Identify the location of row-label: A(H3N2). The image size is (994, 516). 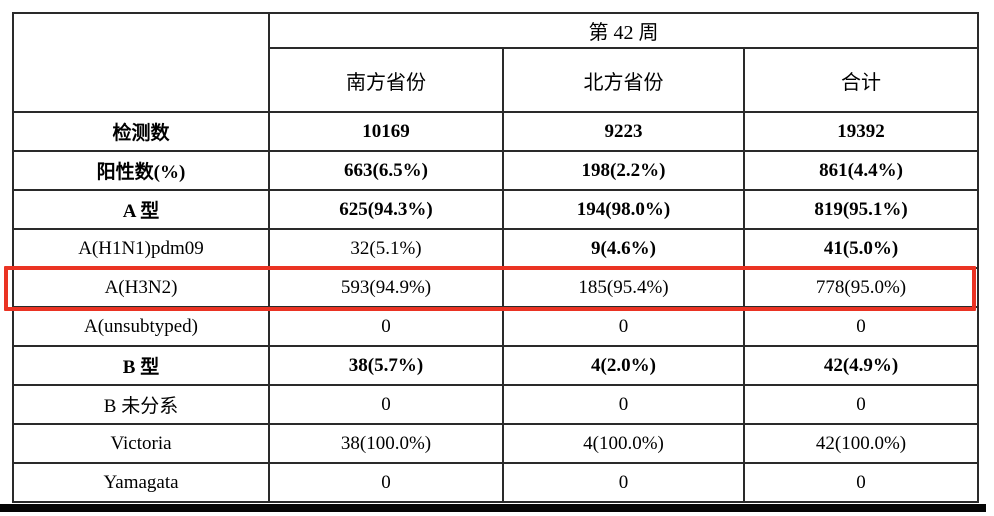
(141, 287).